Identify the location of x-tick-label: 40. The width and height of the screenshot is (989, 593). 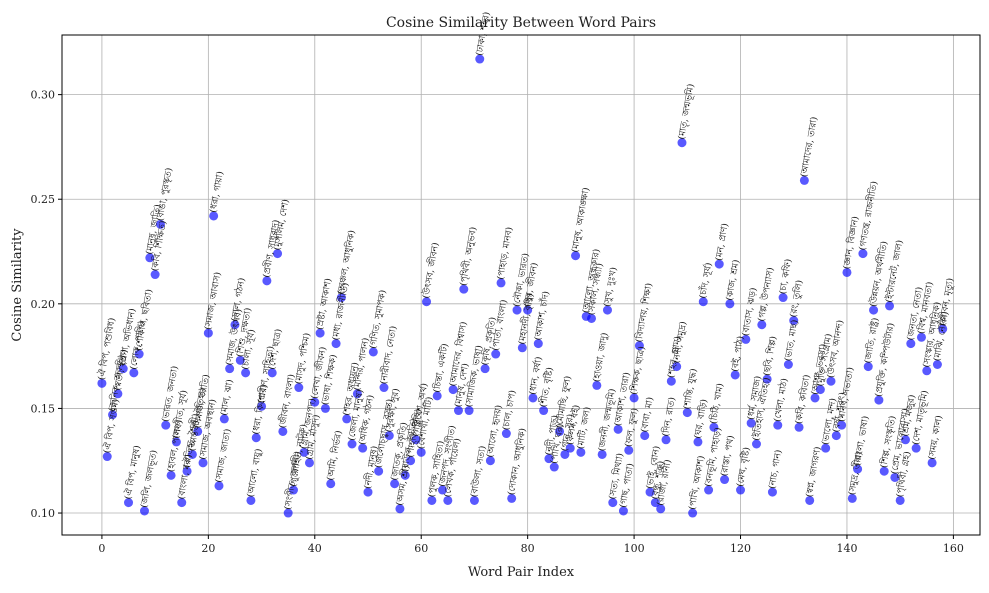
(315, 548).